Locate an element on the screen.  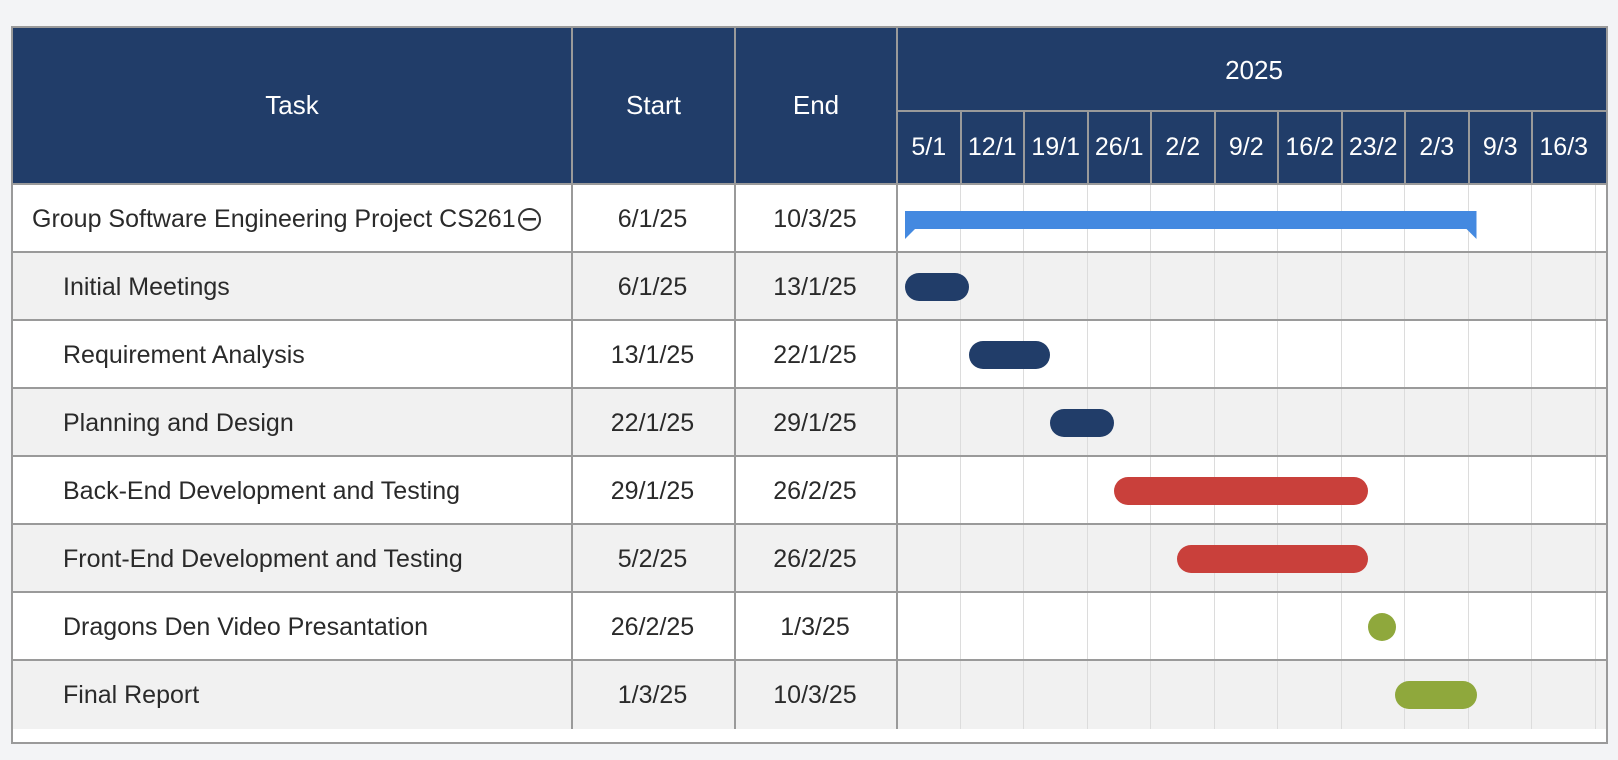
task-name-cell: Back-End Development and Testing is located at coordinates (292, 491).